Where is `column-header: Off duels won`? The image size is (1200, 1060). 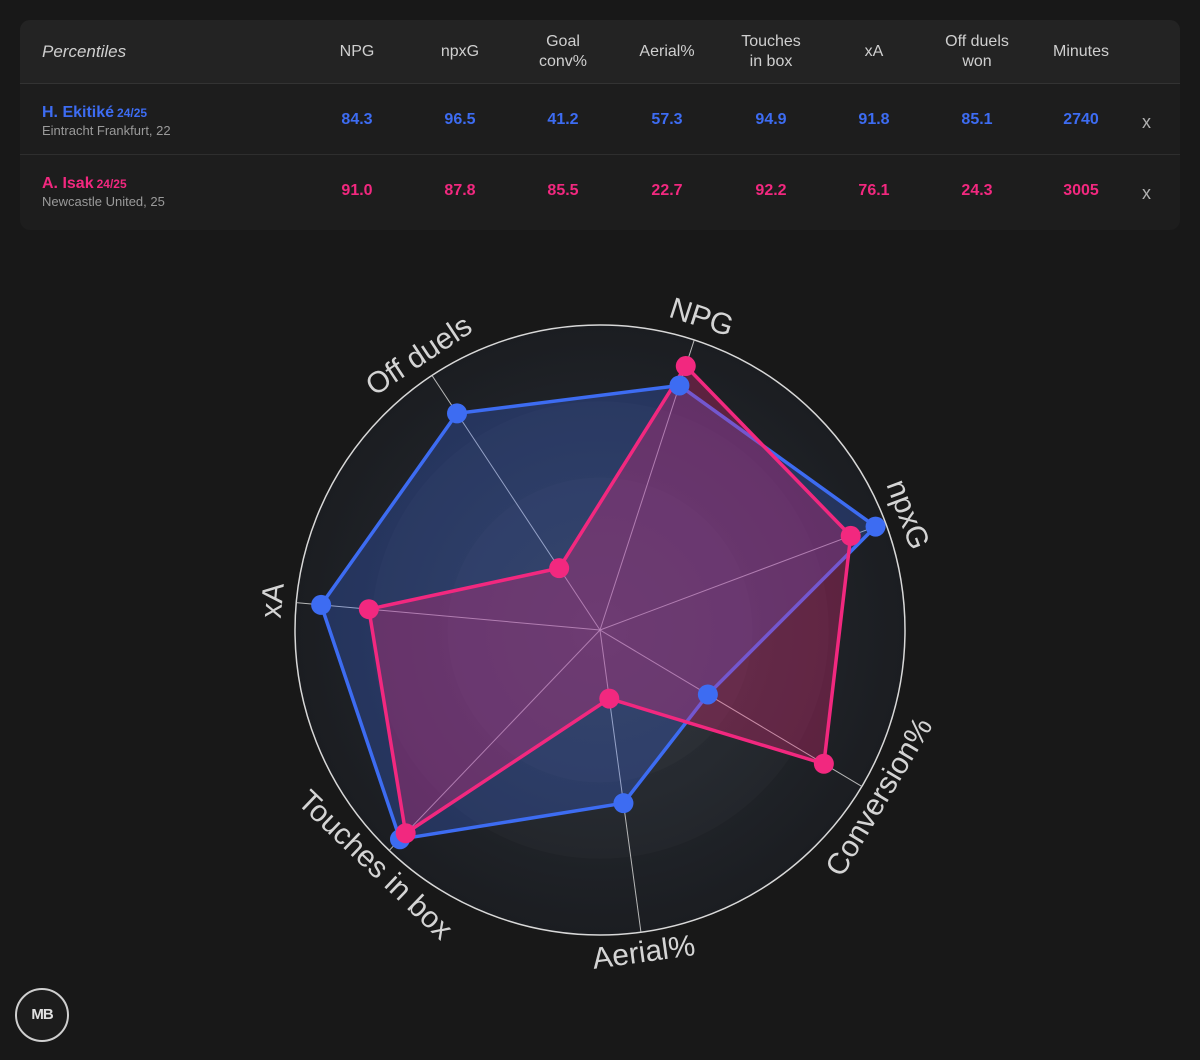
column-header: Off duels won is located at coordinates (977, 52).